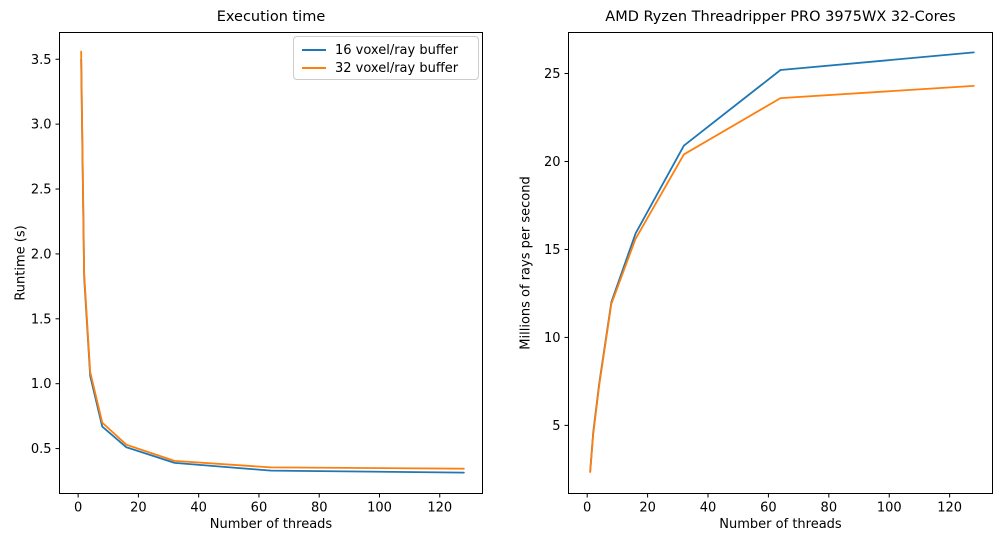 The image size is (1001, 547). What do you see at coordinates (556, 426) in the screenshot?
I see `y-tick-label: 5` at bounding box center [556, 426].